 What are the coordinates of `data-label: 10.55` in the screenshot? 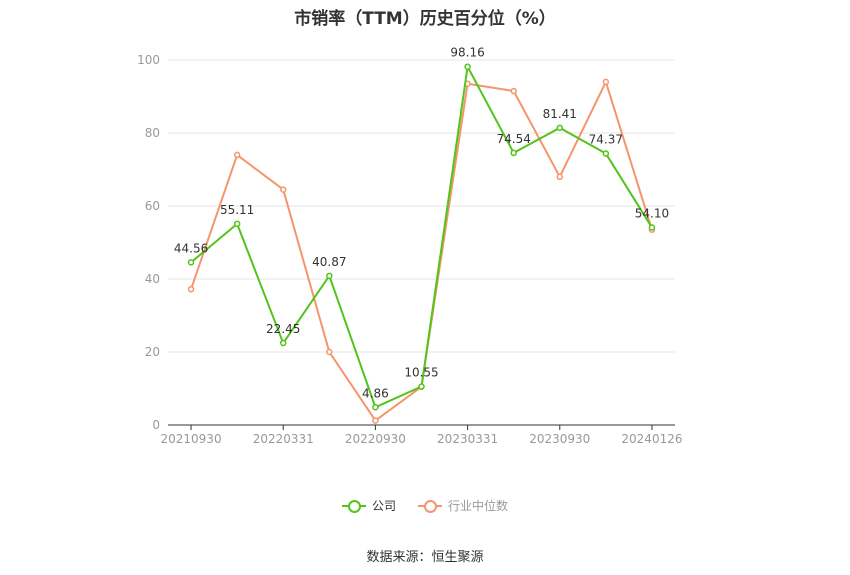 It's located at (421, 372).